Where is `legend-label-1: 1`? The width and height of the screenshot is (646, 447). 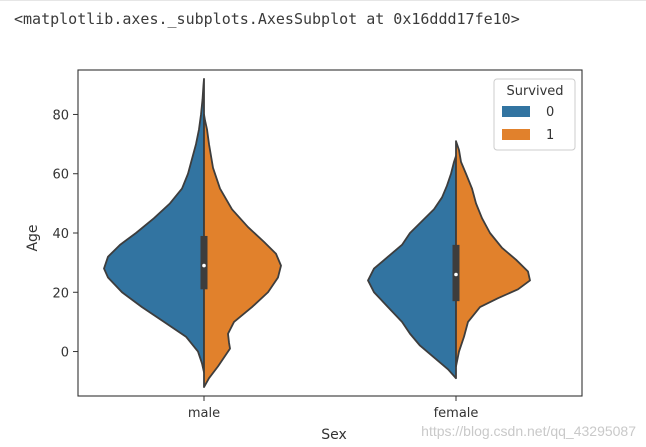
legend-label-1: 1 is located at coordinates (550, 135).